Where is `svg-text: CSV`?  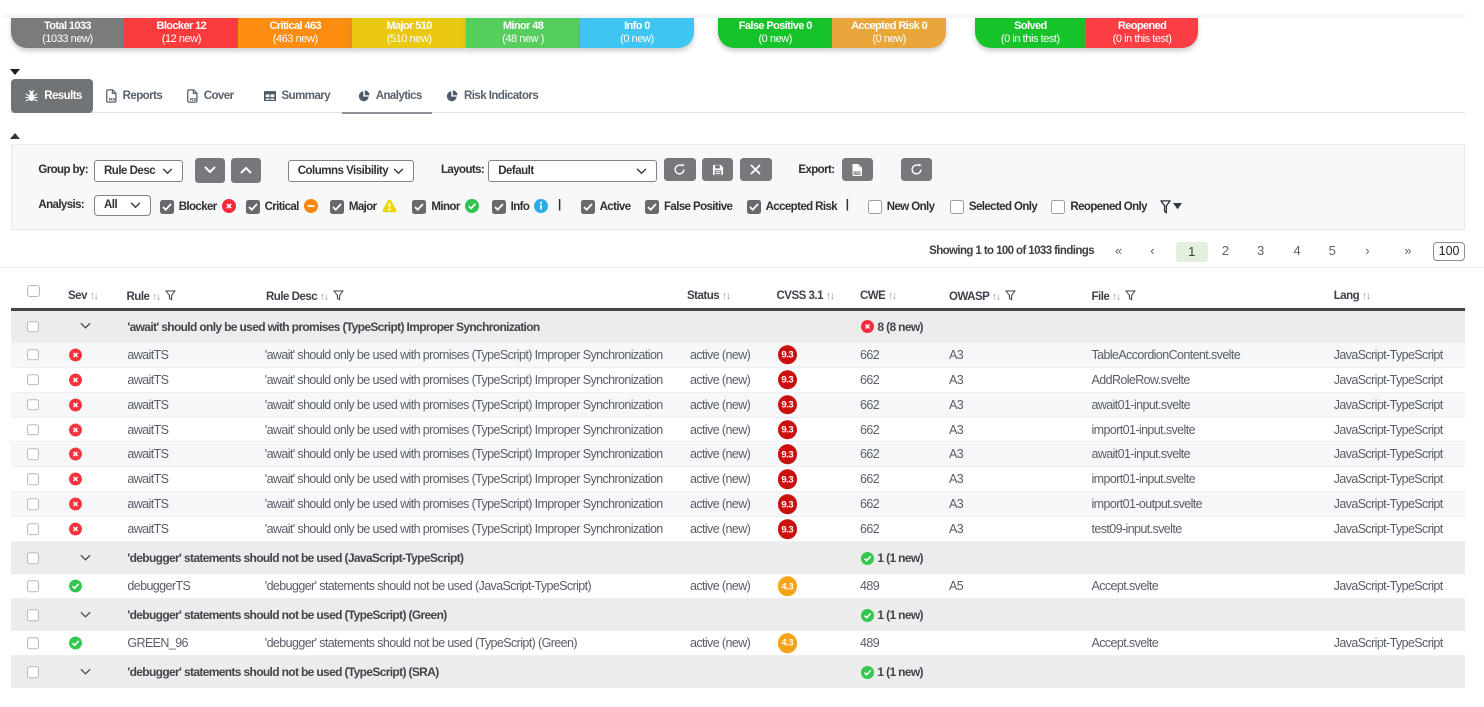
svg-text: CSV is located at coordinates (857, 173).